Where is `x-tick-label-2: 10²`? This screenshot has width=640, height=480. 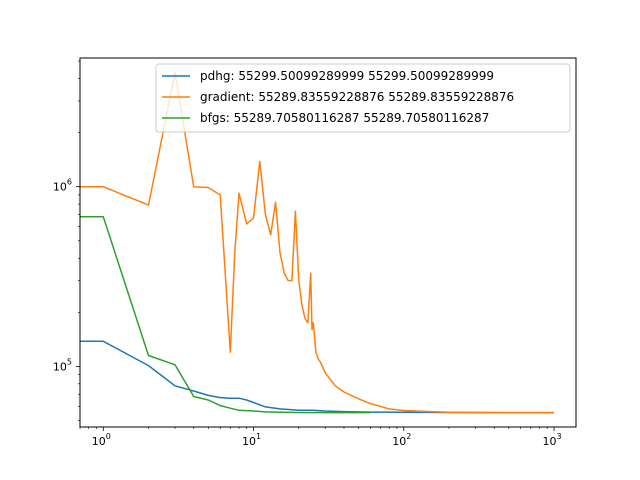 x-tick-label-2: 10² is located at coordinates (401, 440).